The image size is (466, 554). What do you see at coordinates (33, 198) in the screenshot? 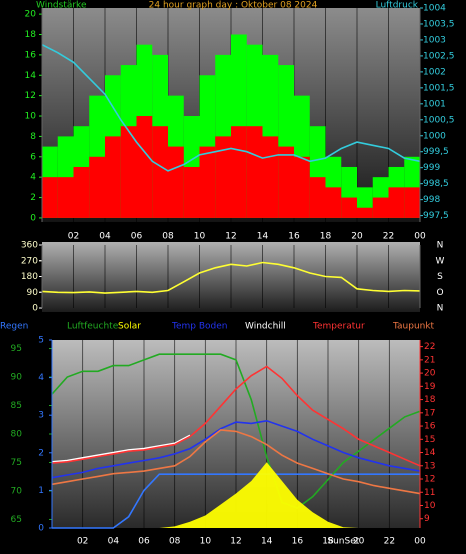
I see `y-tick-label: 2` at bounding box center [33, 198].